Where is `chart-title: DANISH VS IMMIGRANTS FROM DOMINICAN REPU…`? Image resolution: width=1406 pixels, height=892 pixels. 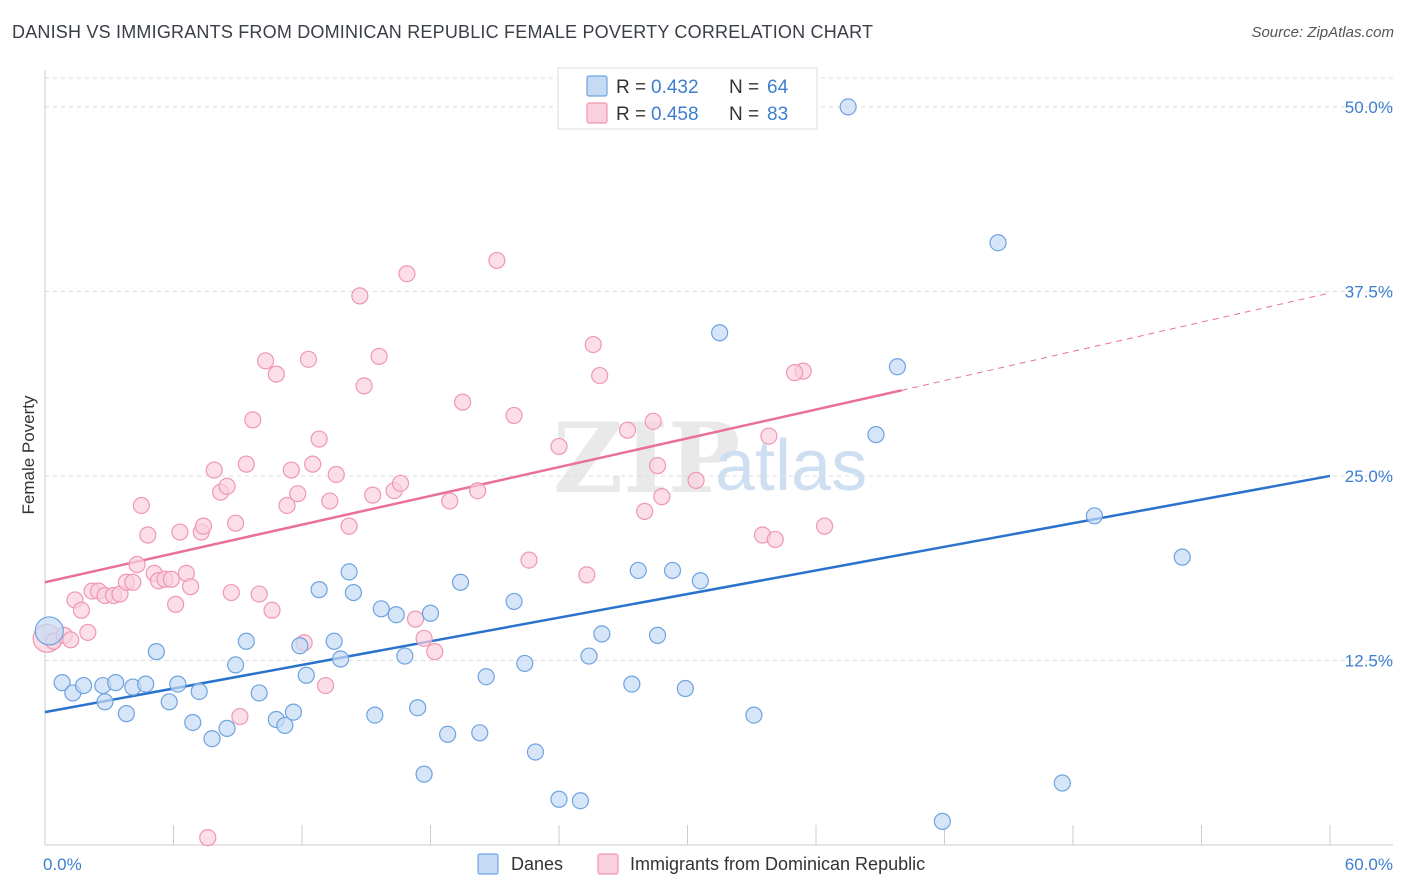
chart-title: DANISH VS IMMIGRANTS FROM DOMINICAN REPU… is located at coordinates (443, 32).